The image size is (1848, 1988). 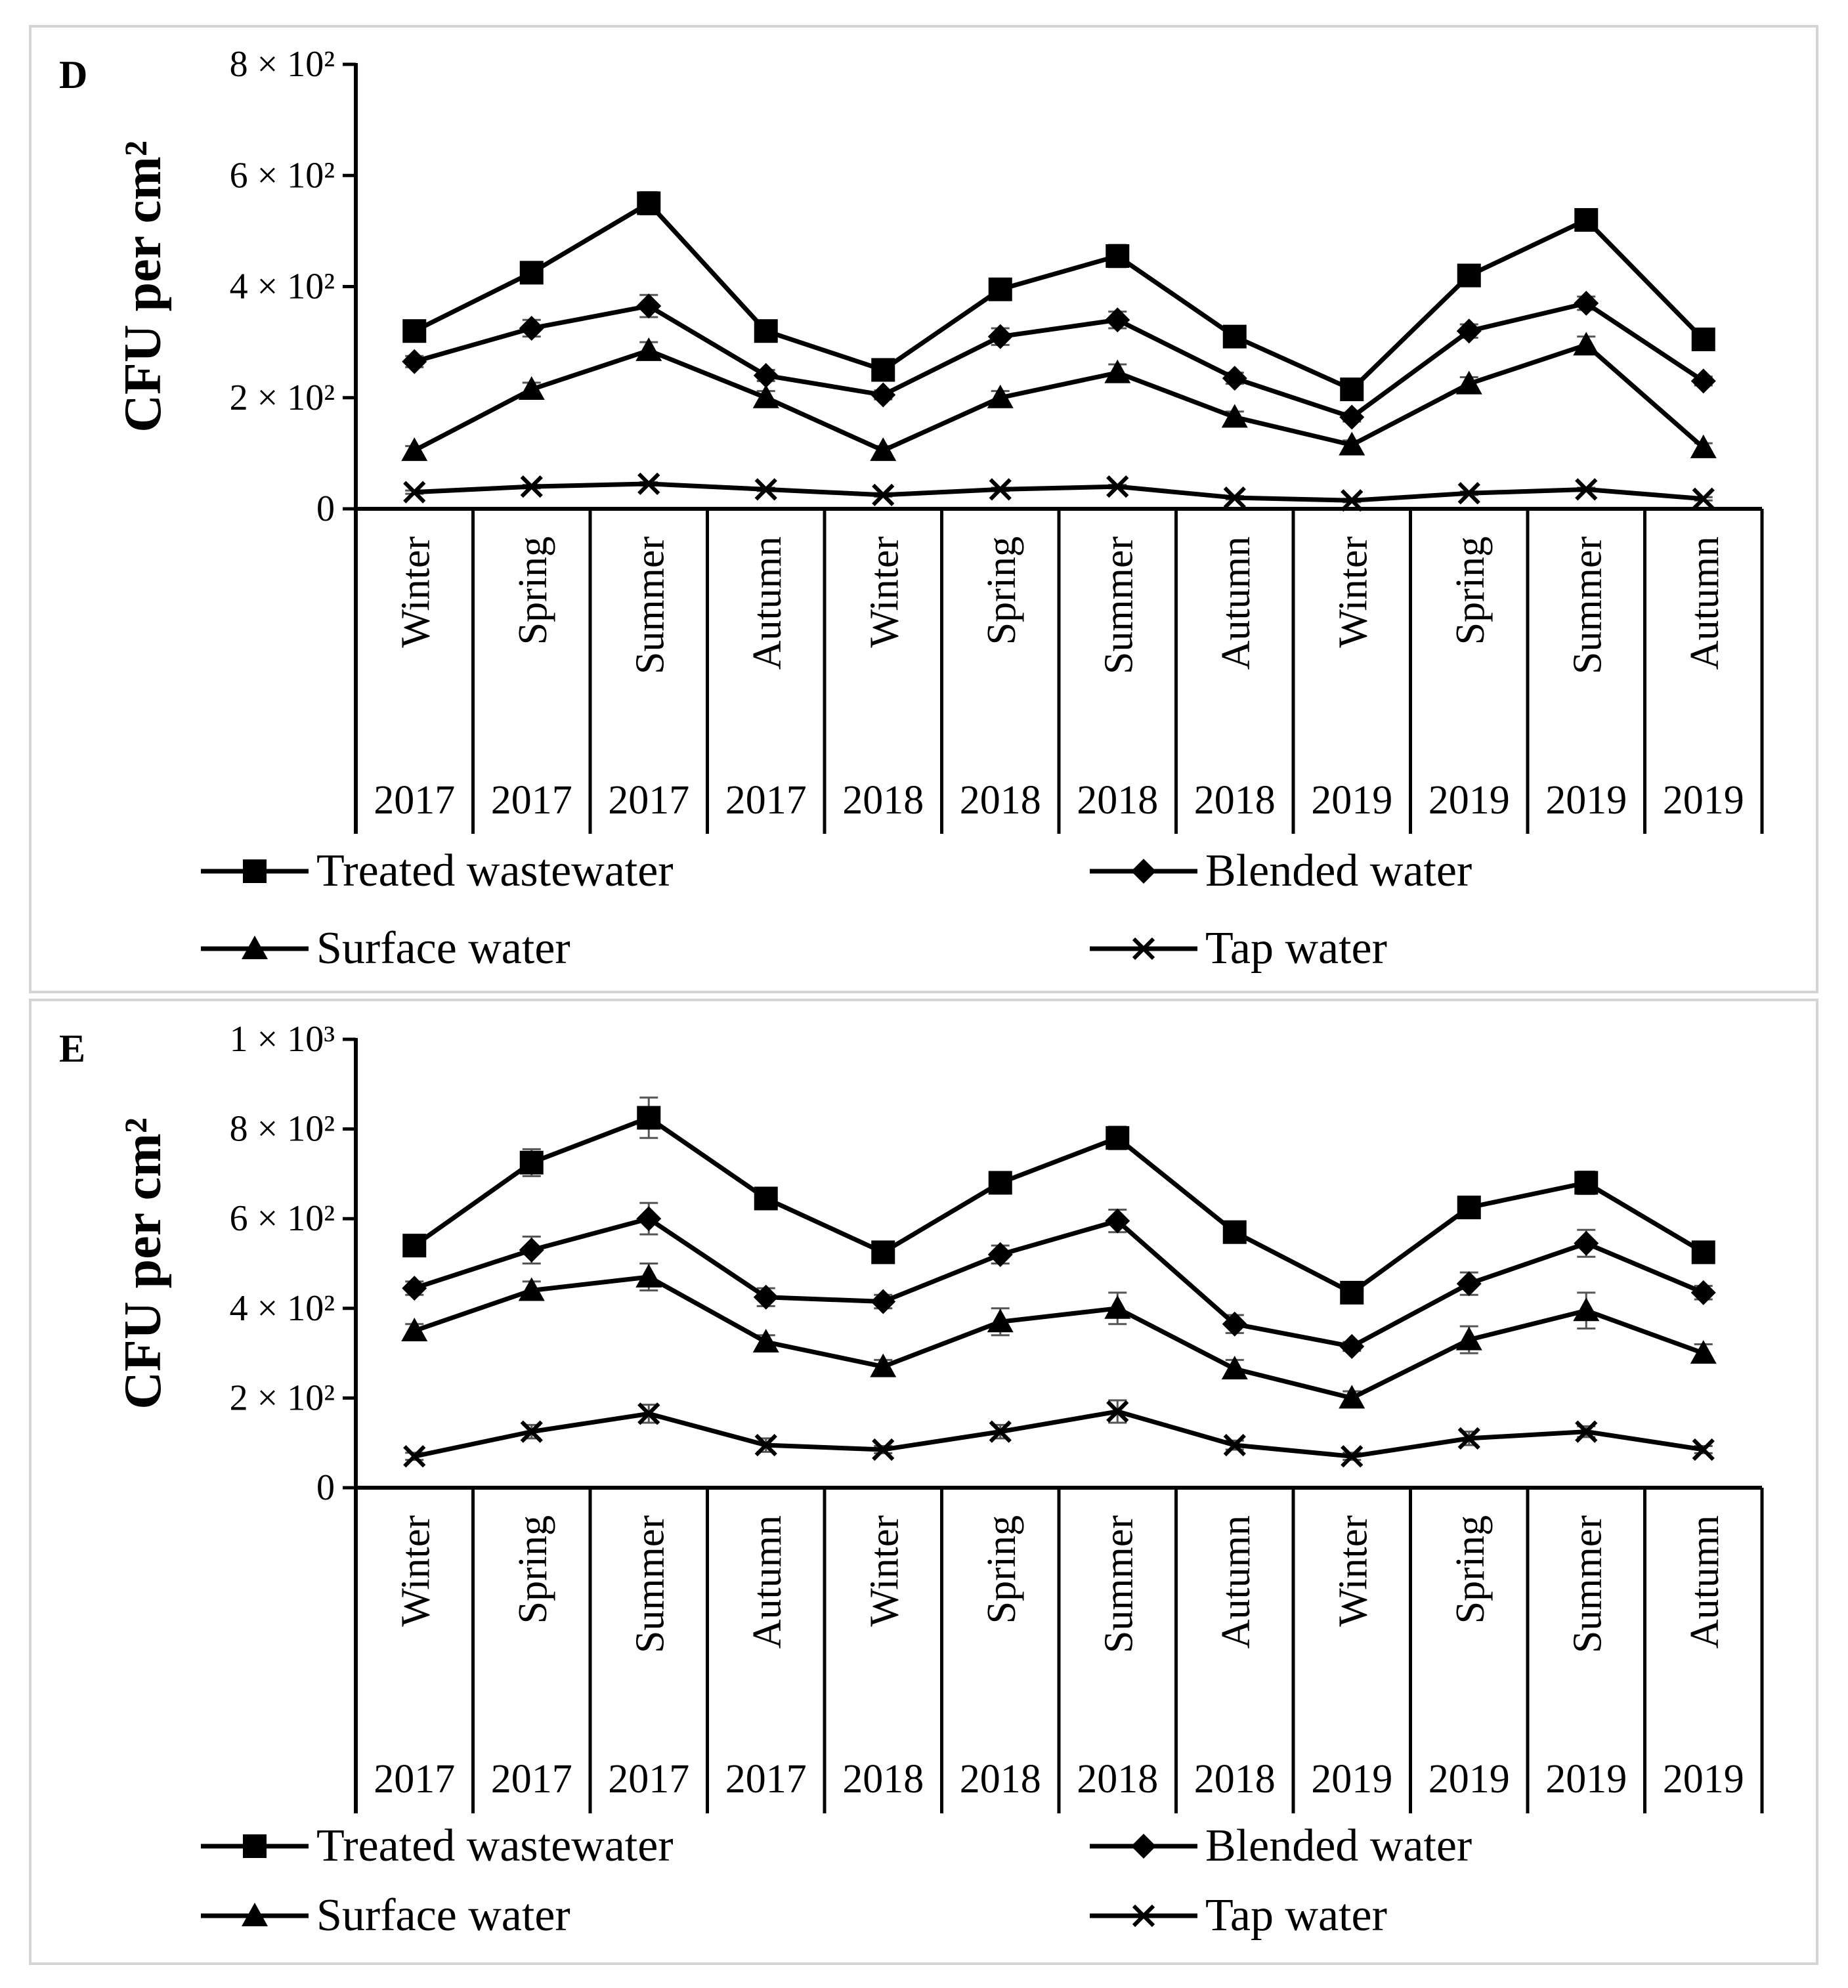 What do you see at coordinates (1059, 492) in the screenshot?
I see `tap-water-line` at bounding box center [1059, 492].